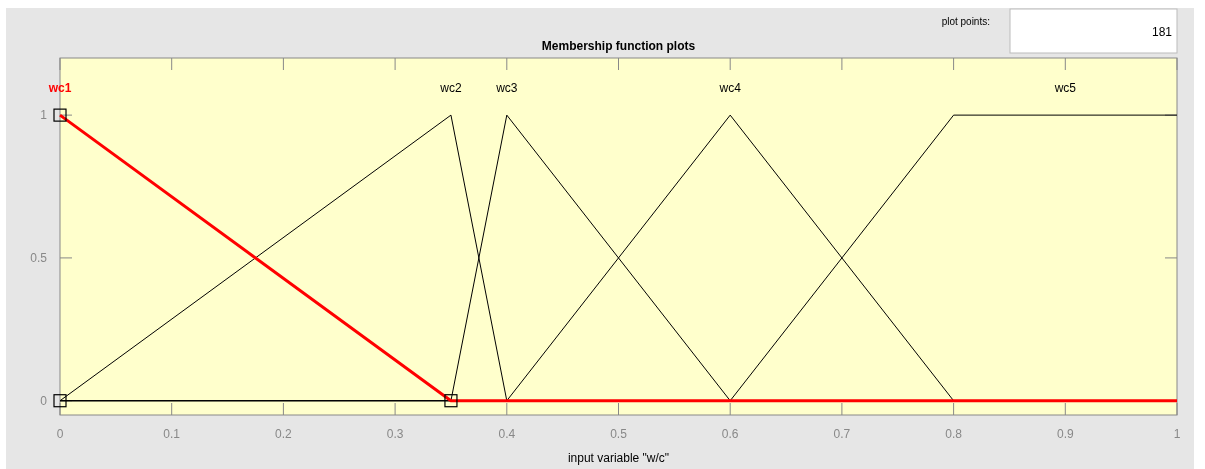 This screenshot has width=1205, height=469. Describe the element at coordinates (506, 88) in the screenshot. I see `series-label: wc3` at that location.